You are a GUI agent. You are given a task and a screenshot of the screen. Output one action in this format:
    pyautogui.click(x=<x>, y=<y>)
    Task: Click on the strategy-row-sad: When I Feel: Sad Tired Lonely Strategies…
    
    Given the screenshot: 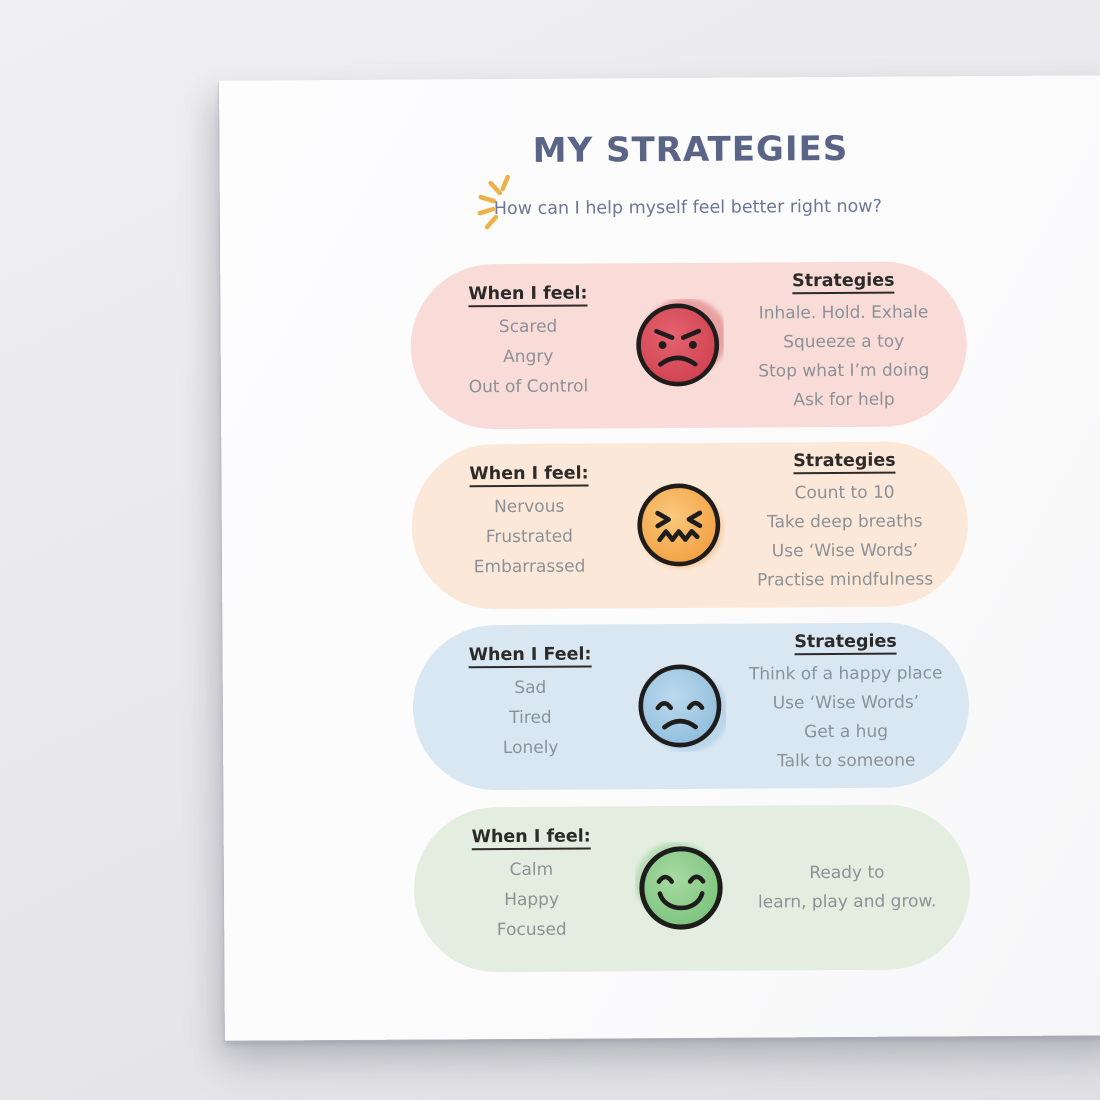 What is the action you would take?
    pyautogui.click(x=691, y=706)
    